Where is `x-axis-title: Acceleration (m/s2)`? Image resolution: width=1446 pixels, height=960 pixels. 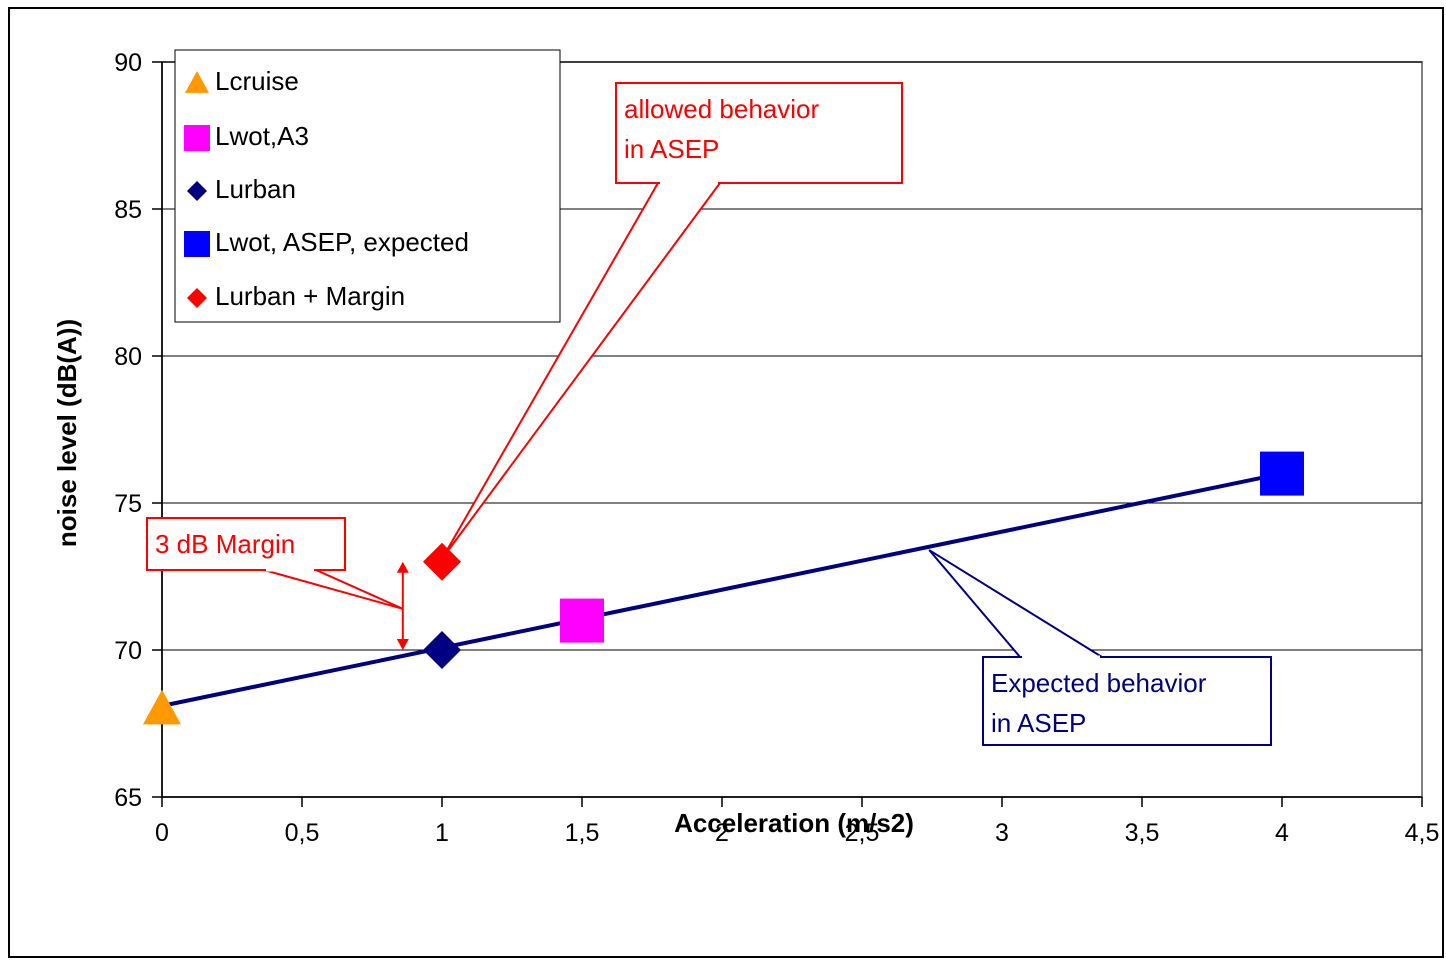 x-axis-title: Acceleration (m/s2) is located at coordinates (794, 823).